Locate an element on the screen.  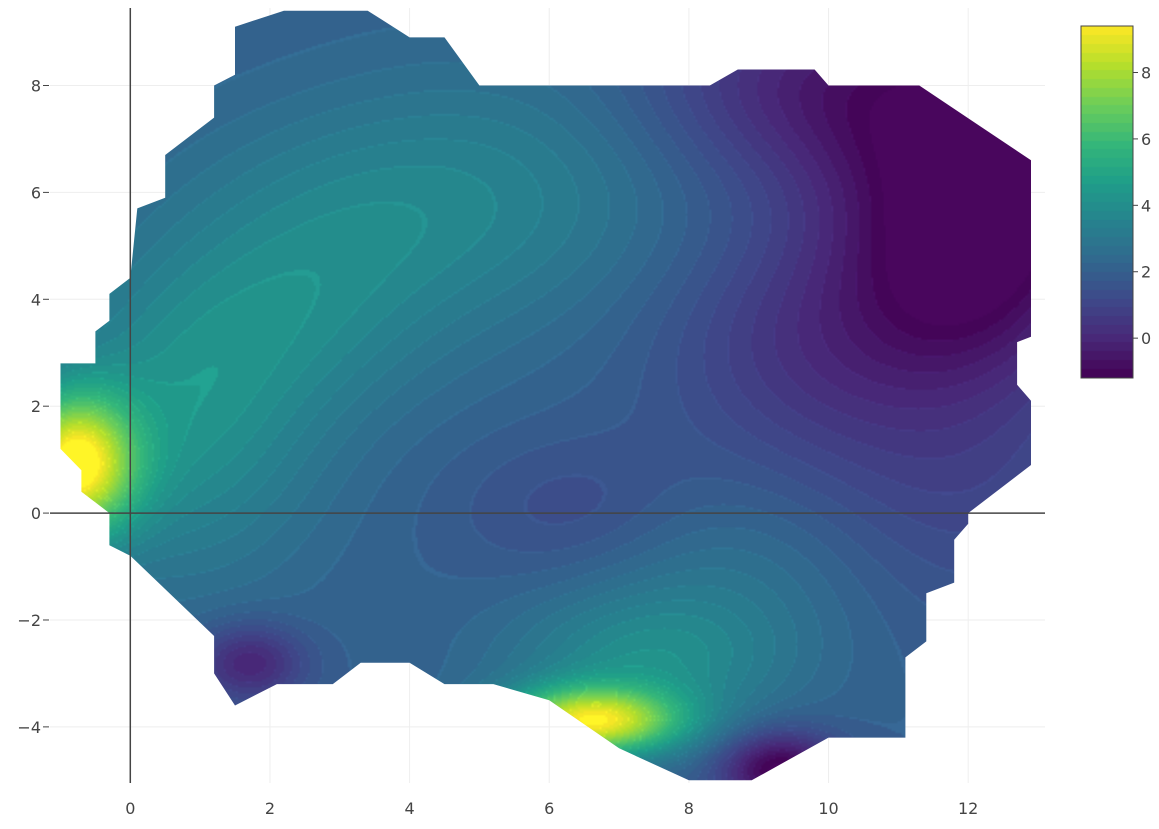
x-tick-label: 10 is located at coordinates (828, 808).